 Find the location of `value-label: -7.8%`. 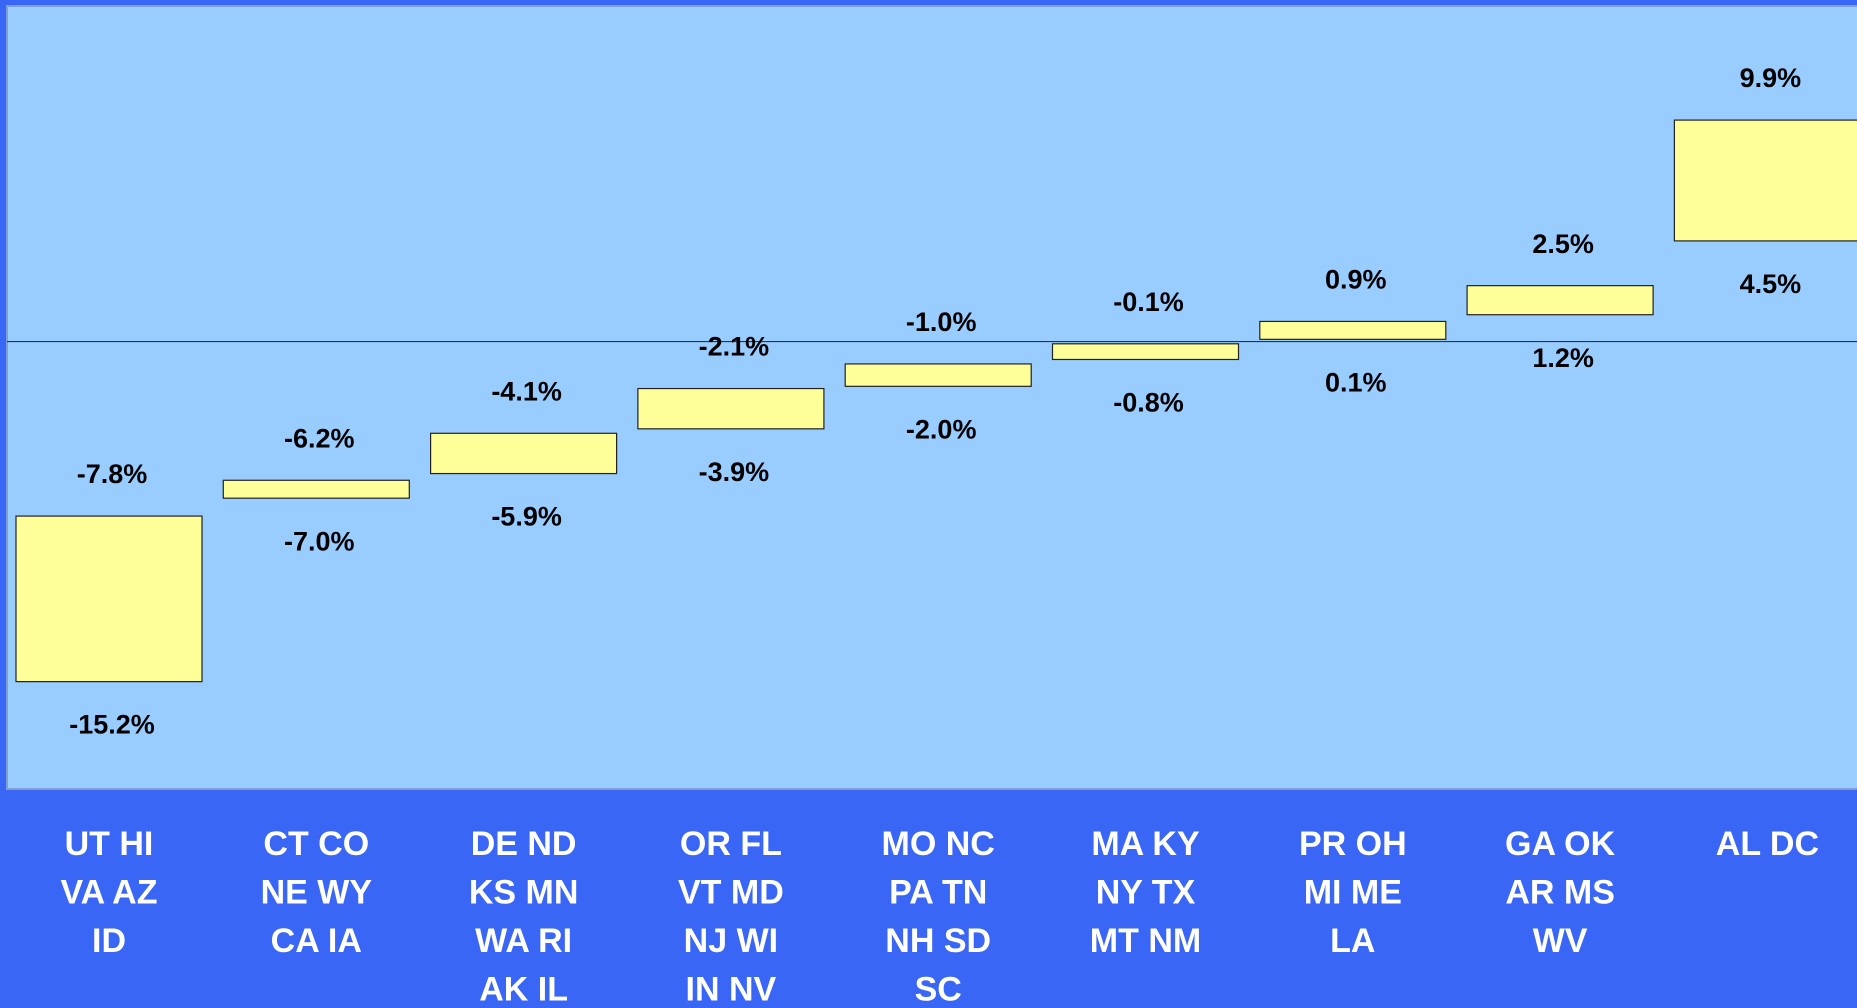

value-label: -7.8% is located at coordinates (112, 474).